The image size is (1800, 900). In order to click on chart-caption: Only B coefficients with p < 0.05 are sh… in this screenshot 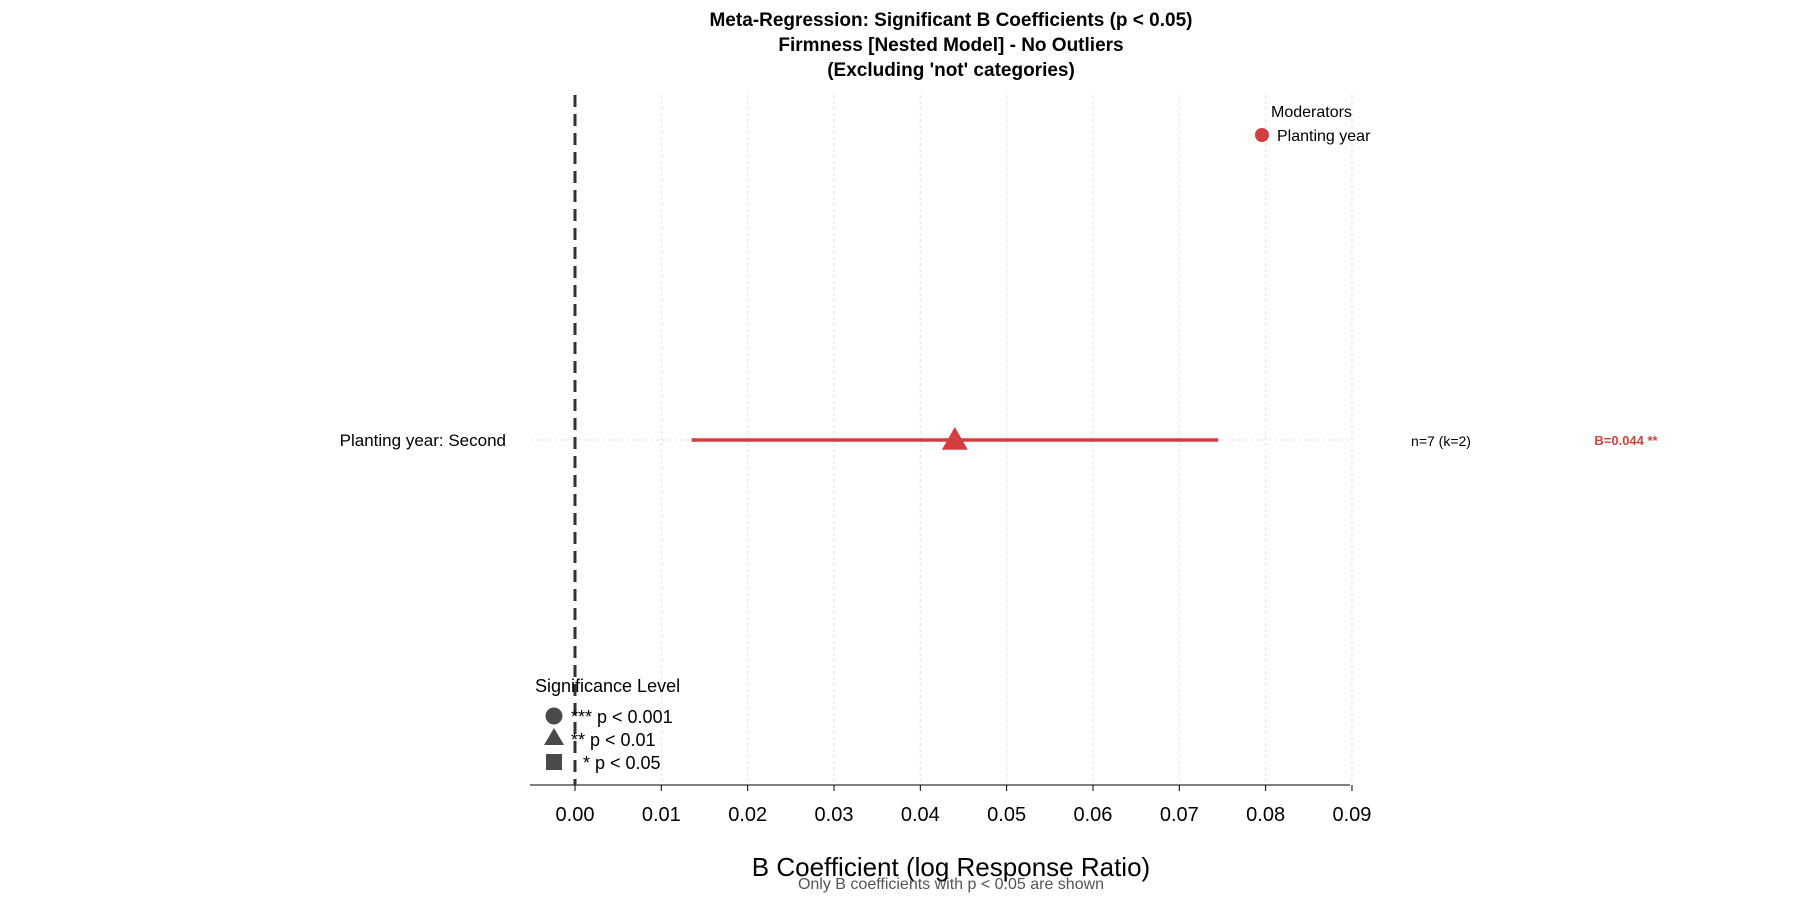, I will do `click(951, 884)`.